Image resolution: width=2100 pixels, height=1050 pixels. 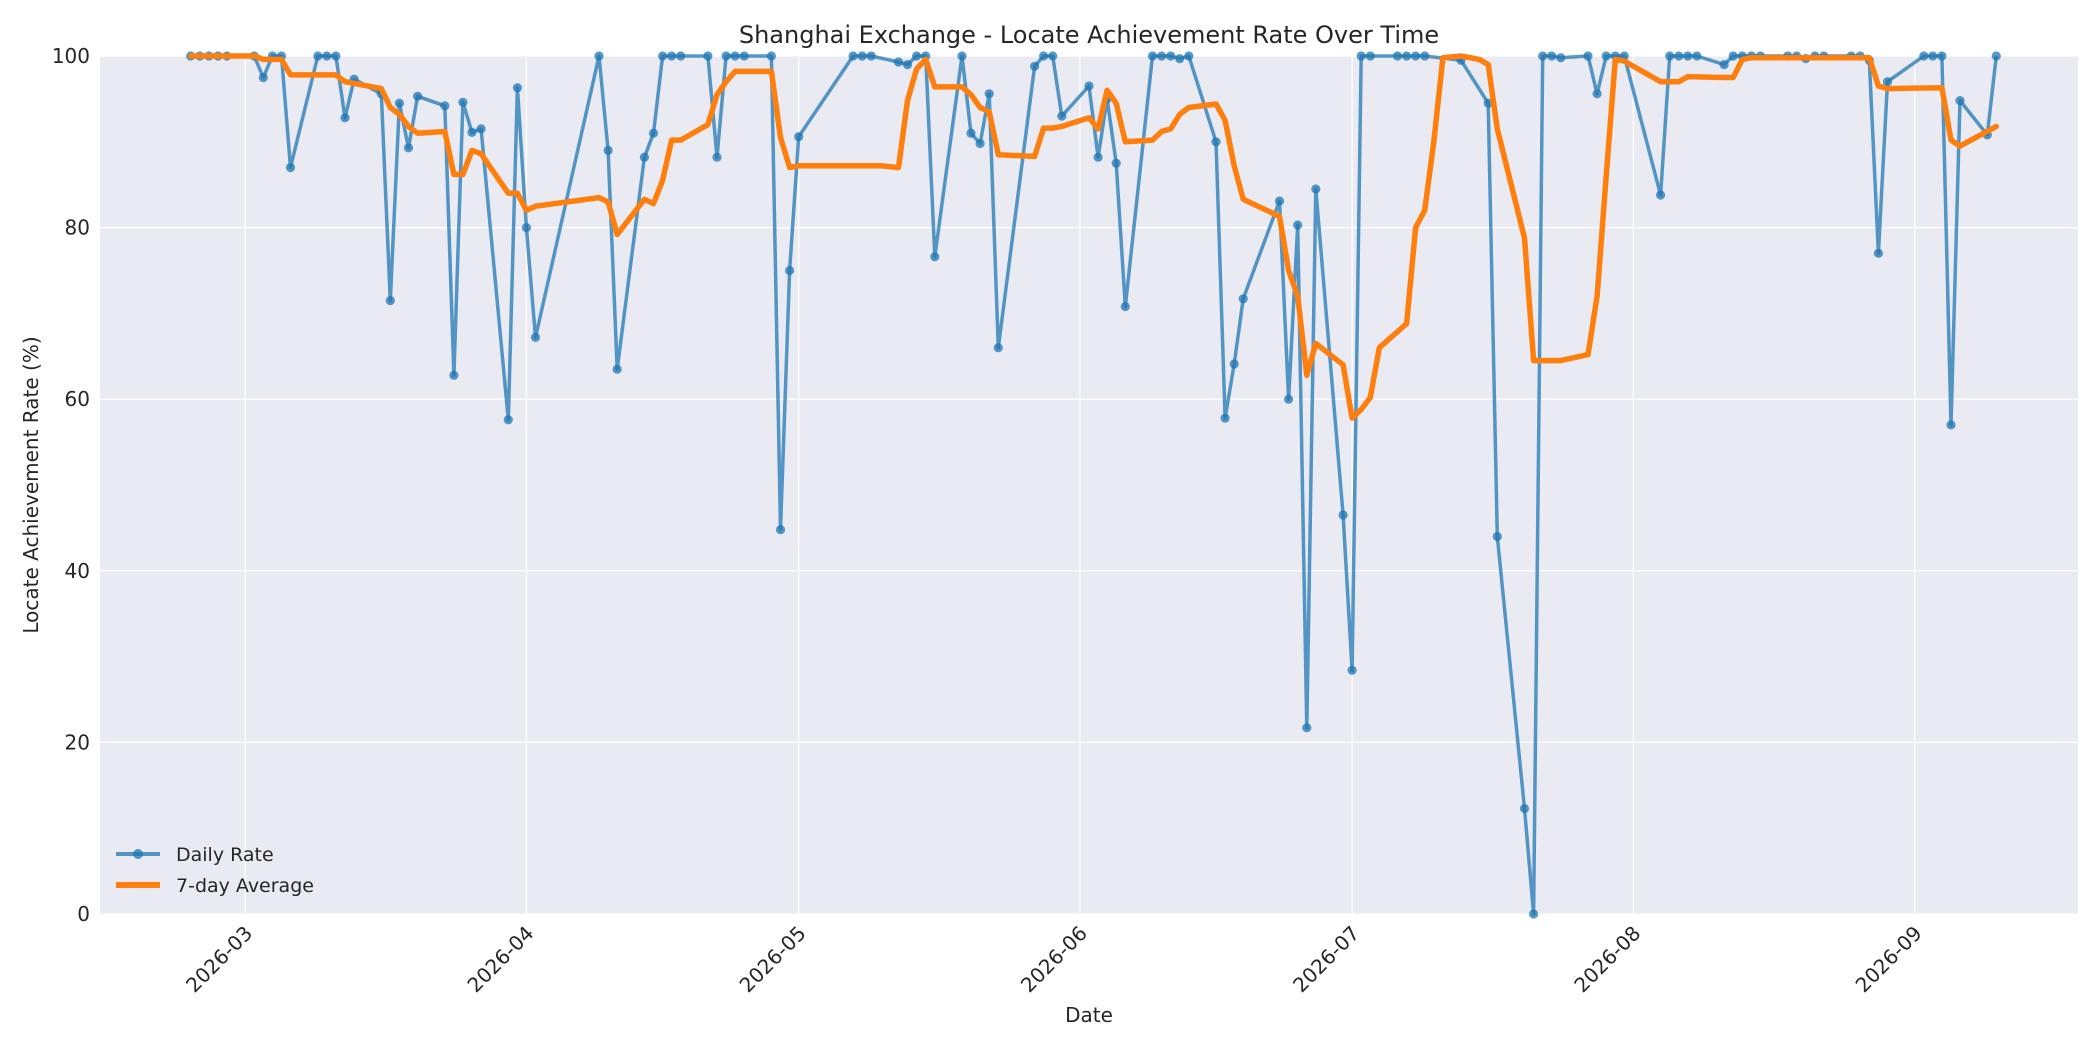 I want to click on y-tick-label: 20, so click(x=77, y=742).